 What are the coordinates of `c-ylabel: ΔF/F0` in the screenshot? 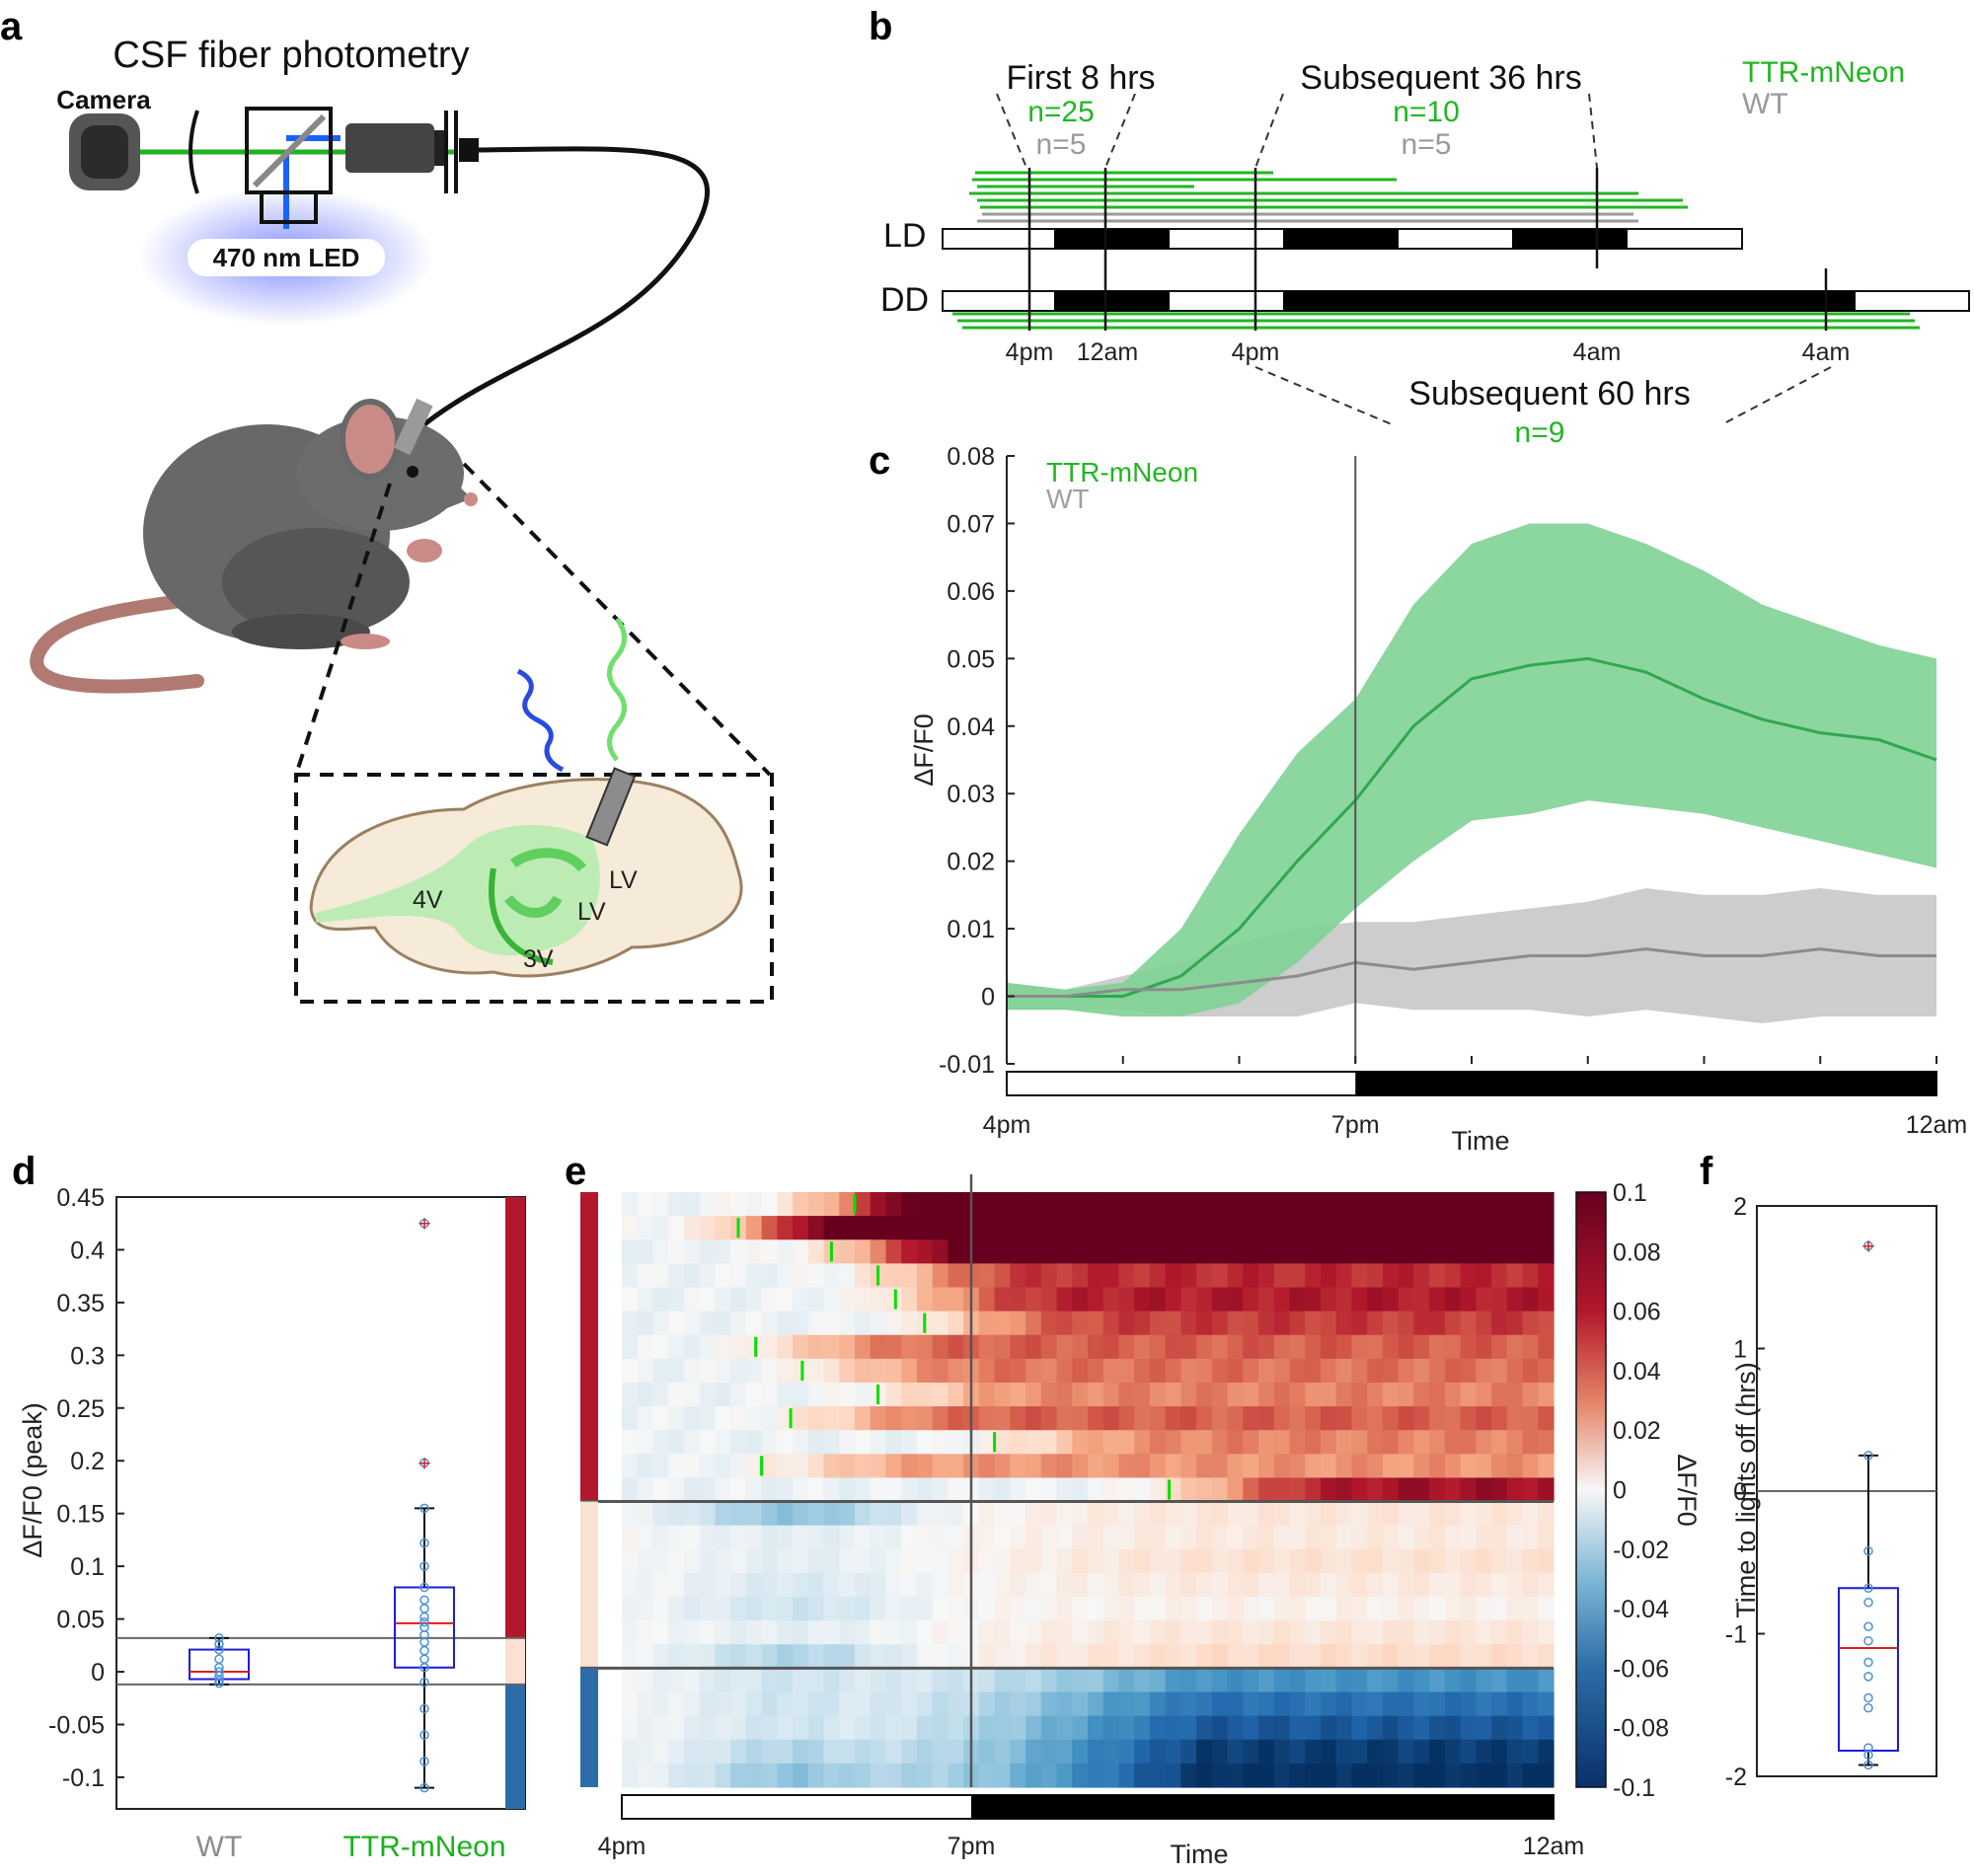 It's located at (924, 750).